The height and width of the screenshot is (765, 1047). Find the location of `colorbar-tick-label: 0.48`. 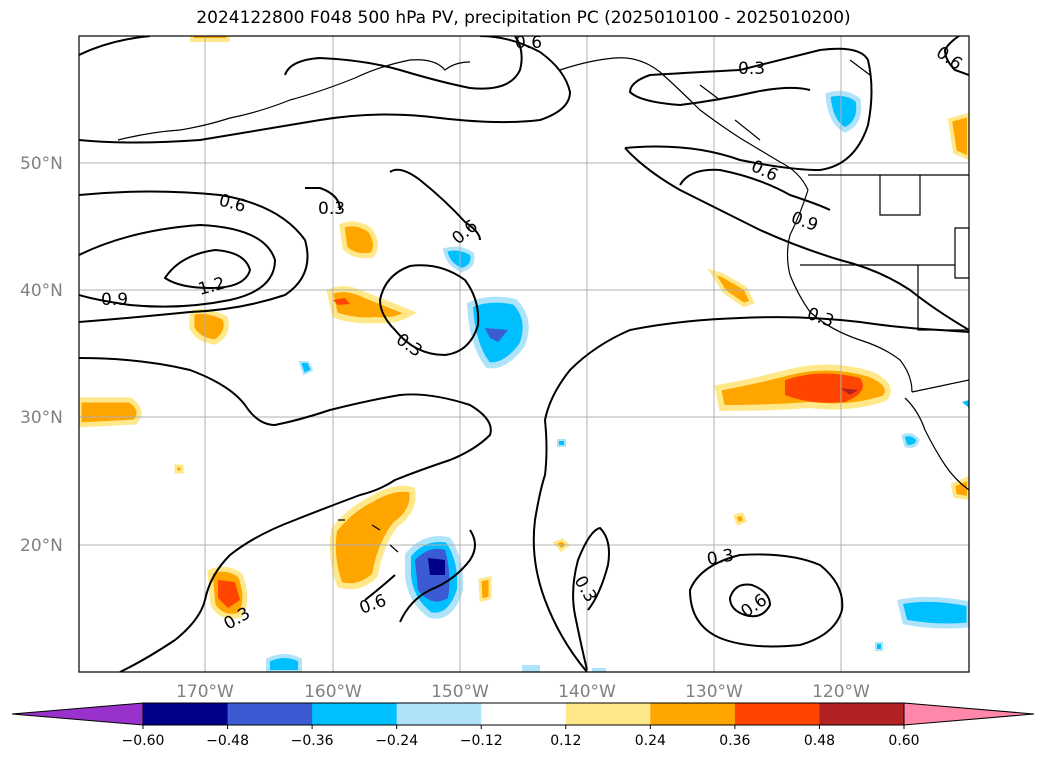

colorbar-tick-label: 0.48 is located at coordinates (819, 741).